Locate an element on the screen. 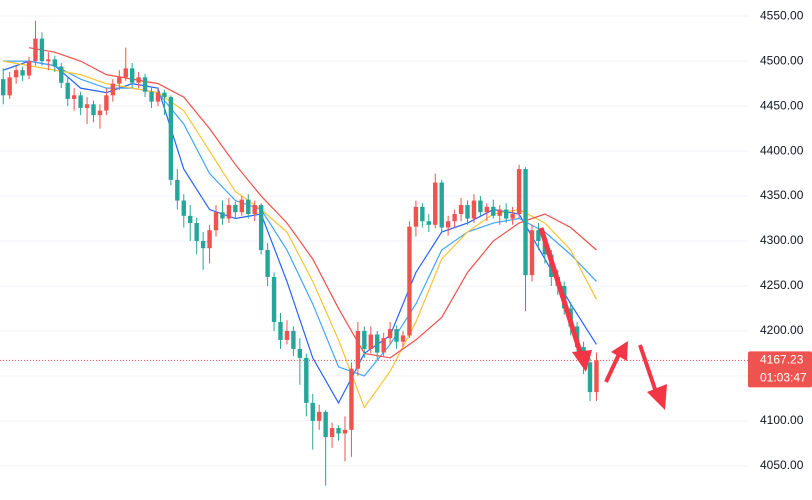 The width and height of the screenshot is (812, 500). last-price-label: 4167.23 is located at coordinates (782, 360).